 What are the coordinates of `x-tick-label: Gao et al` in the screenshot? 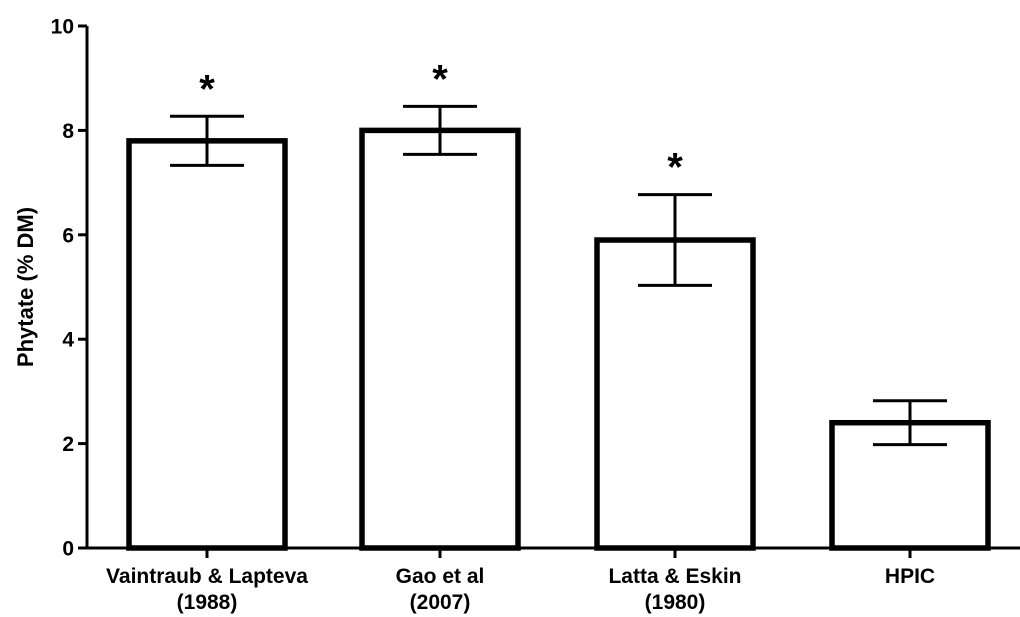 It's located at (440, 576).